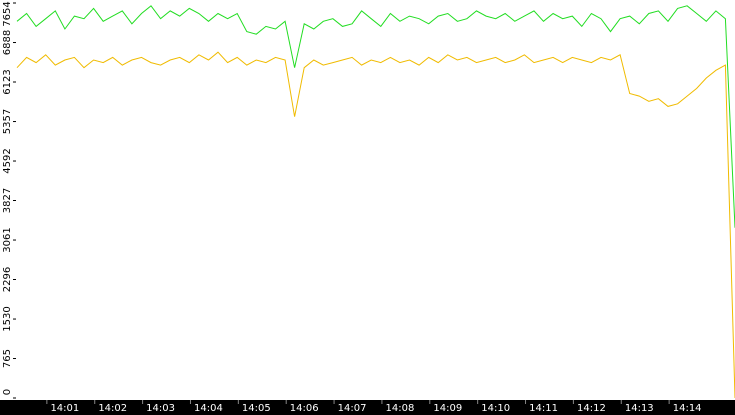 The image size is (735, 415). What do you see at coordinates (591, 408) in the screenshot?
I see `x-tick-label: 14:12` at bounding box center [591, 408].